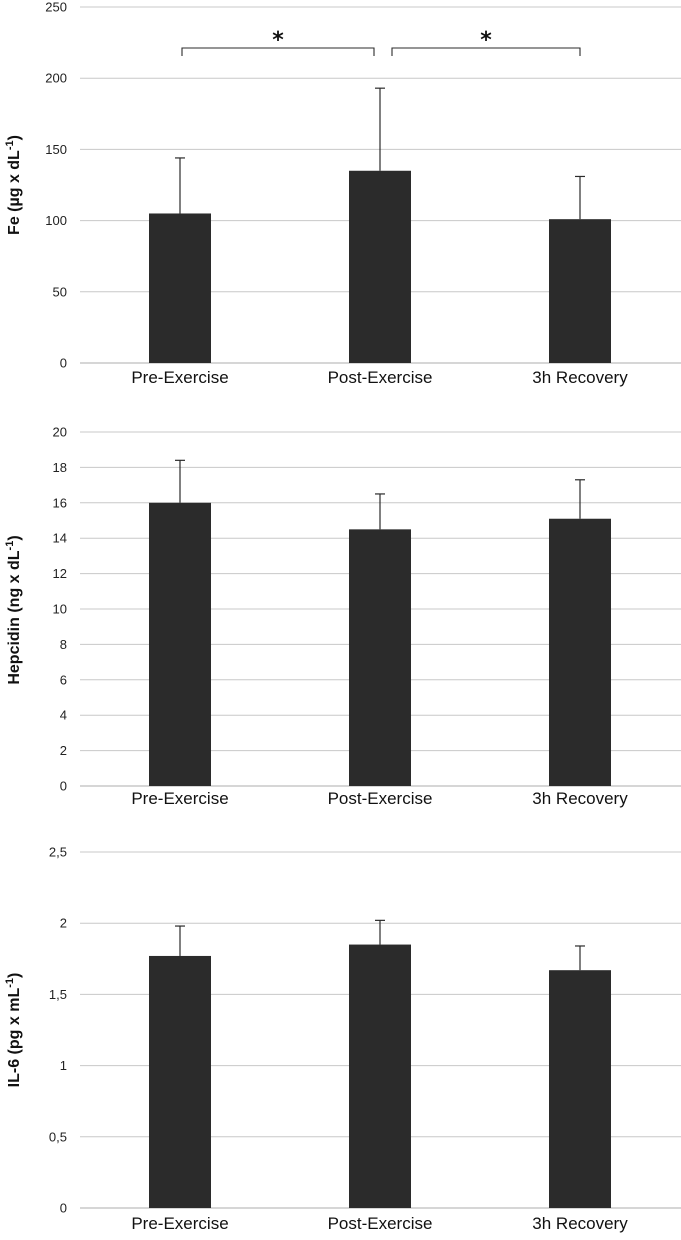 The height and width of the screenshot is (1240, 681). Describe the element at coordinates (60, 538) in the screenshot. I see `y-tick-label: 14` at that location.